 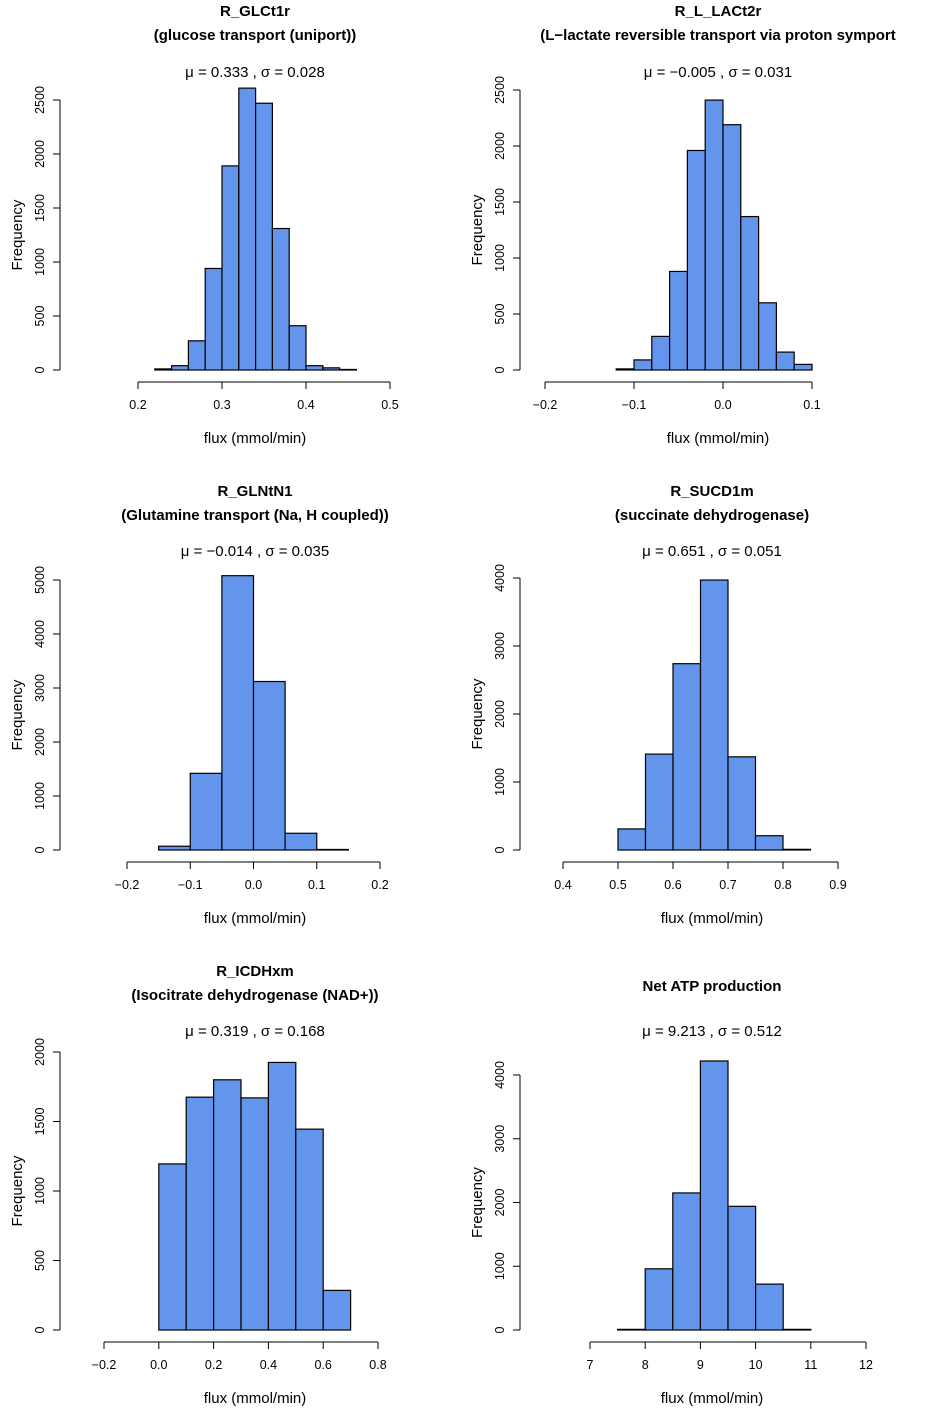 I want to click on chart-subtitle: (glucose transport (uniport)), so click(x=255, y=35).